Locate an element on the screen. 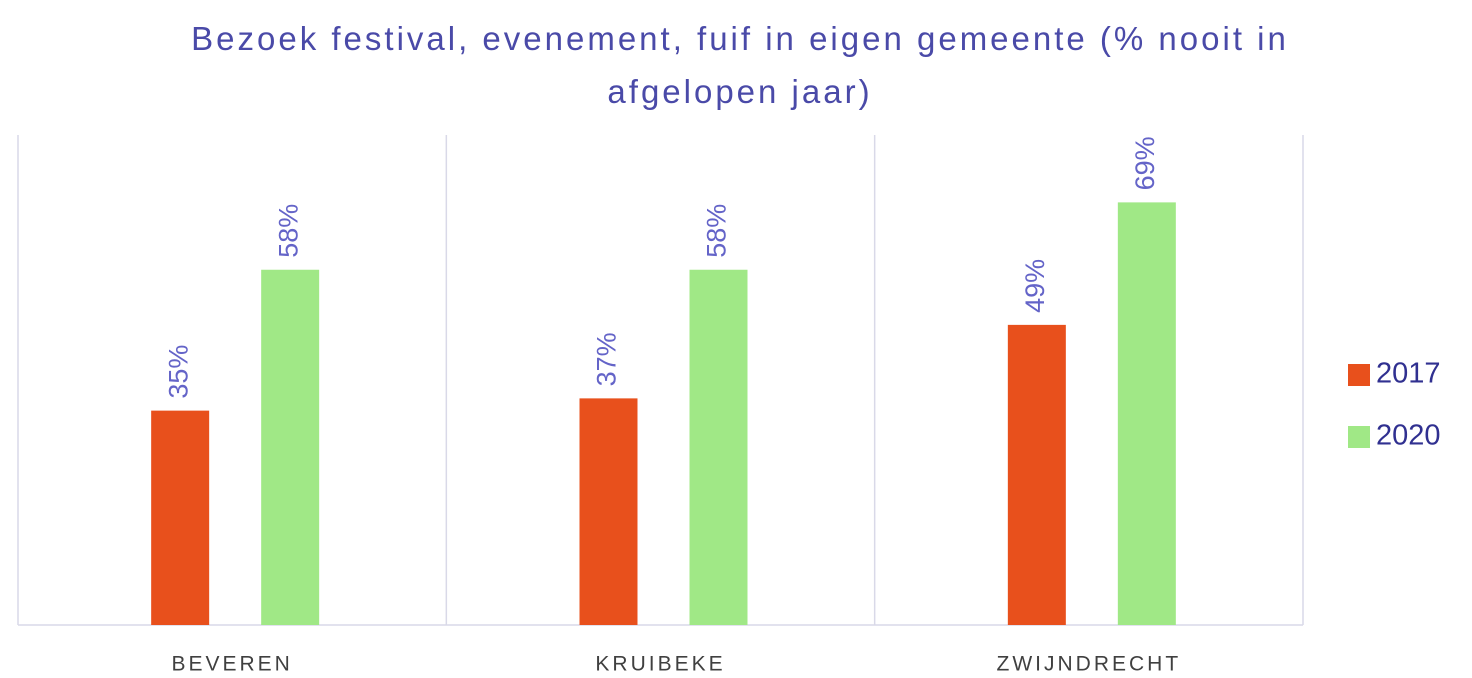 This screenshot has width=1472, height=678. x-tick-label: KRUIBEKE is located at coordinates (660, 664).